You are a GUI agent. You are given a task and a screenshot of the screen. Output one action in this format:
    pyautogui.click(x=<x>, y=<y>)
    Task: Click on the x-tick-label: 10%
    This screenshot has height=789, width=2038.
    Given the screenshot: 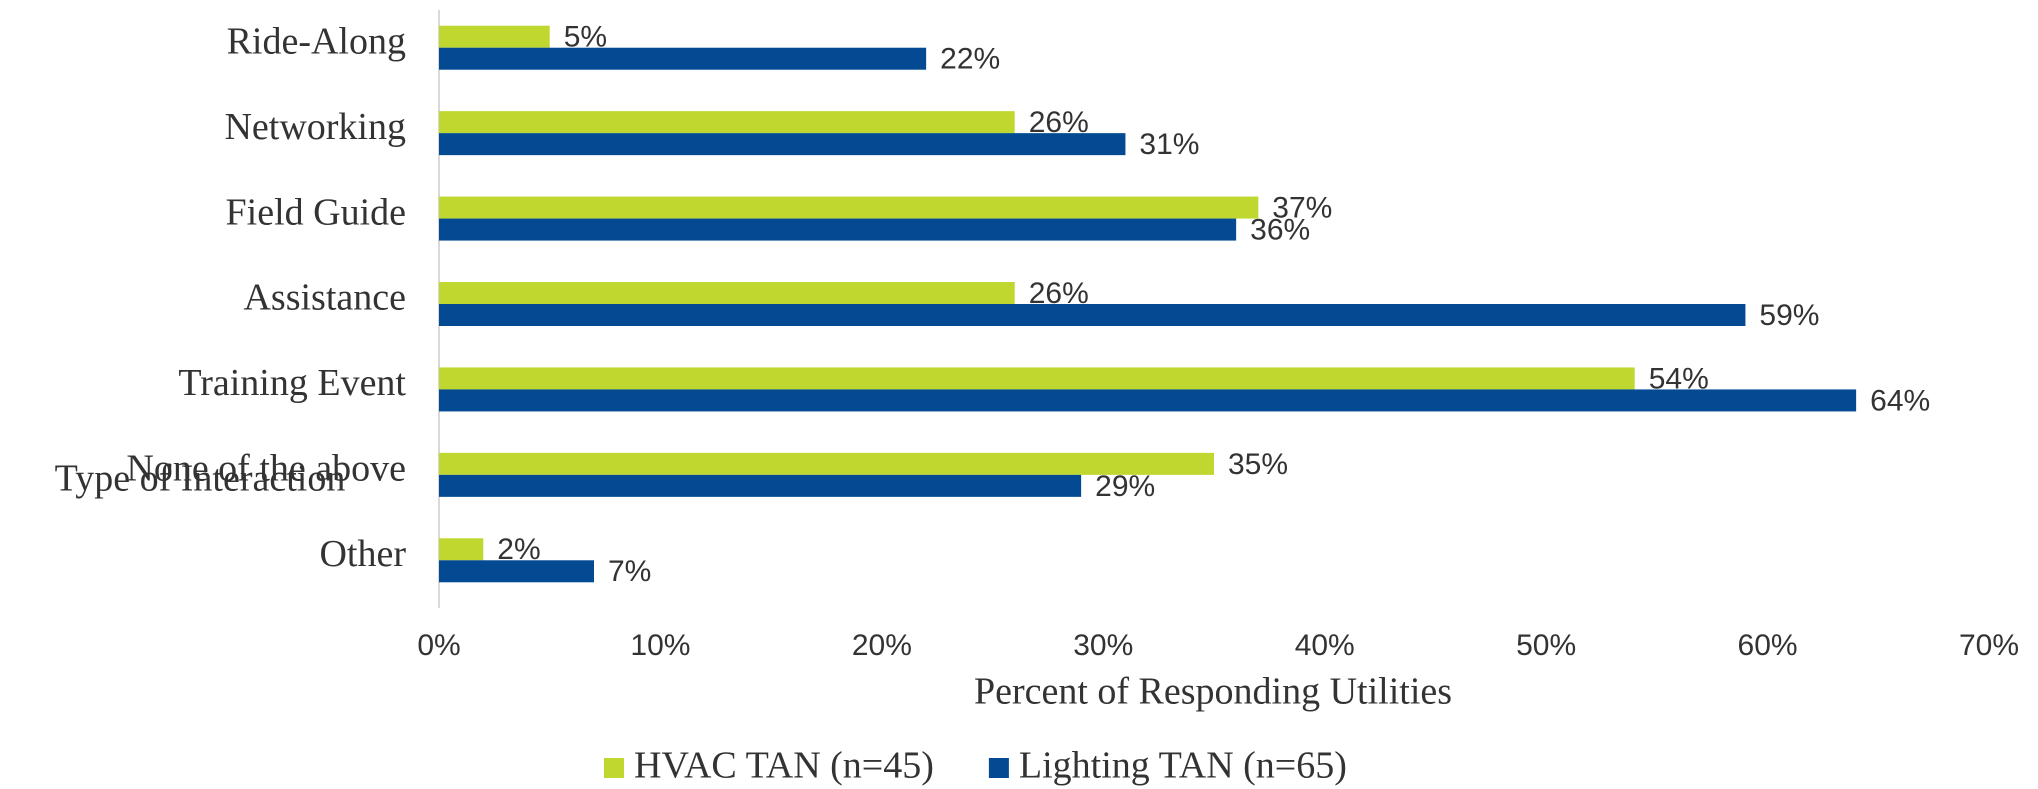 What is the action you would take?
    pyautogui.click(x=660, y=645)
    